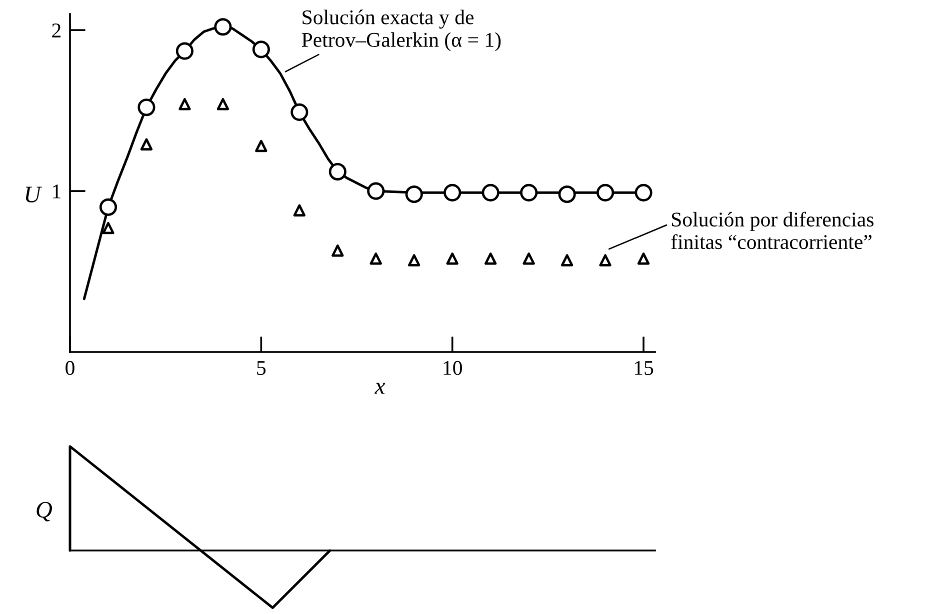  I want to click on x-tick-label: 5, so click(261, 368).